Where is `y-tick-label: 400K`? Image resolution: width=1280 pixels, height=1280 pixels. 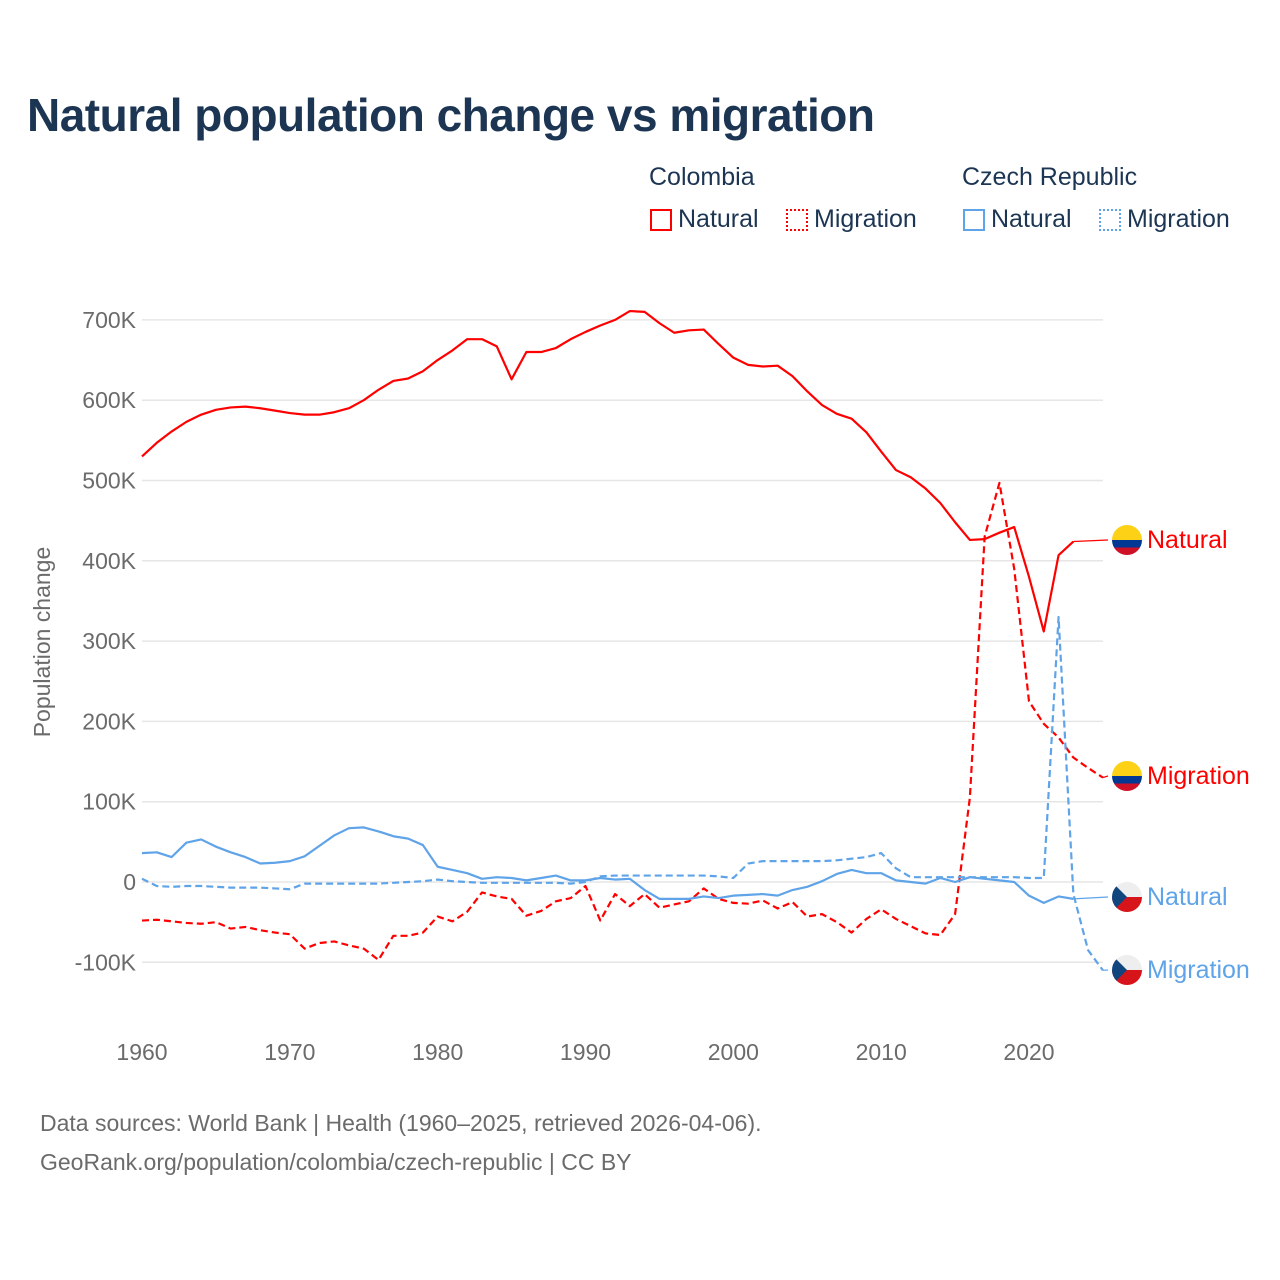 y-tick-label: 400K is located at coordinates (109, 561).